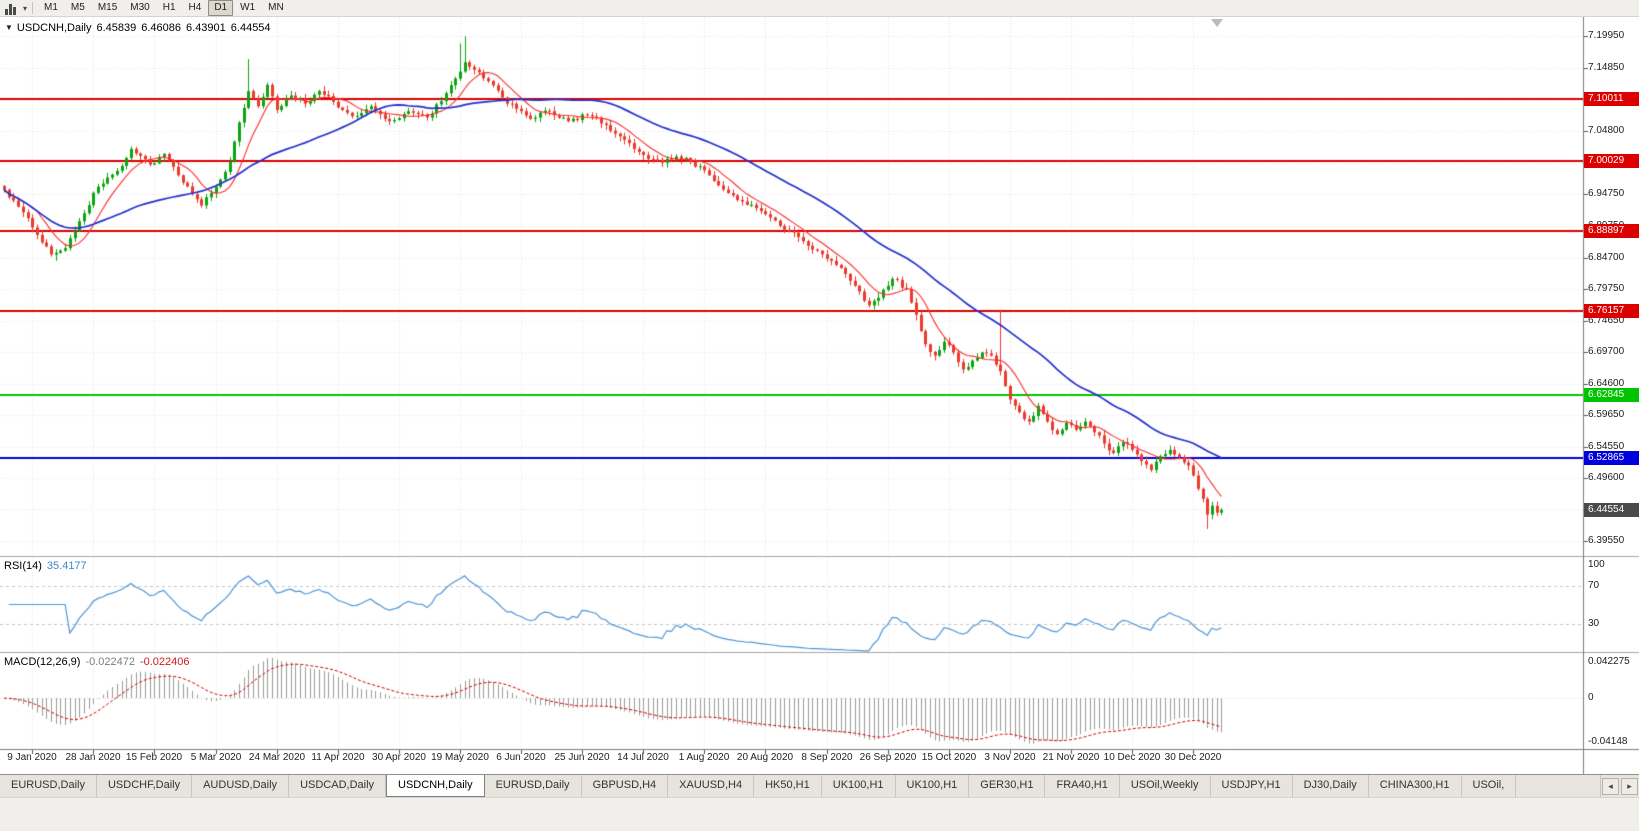  Describe the element at coordinates (1611, 231) in the screenshot. I see `price-line-badge: 6.88897` at that location.